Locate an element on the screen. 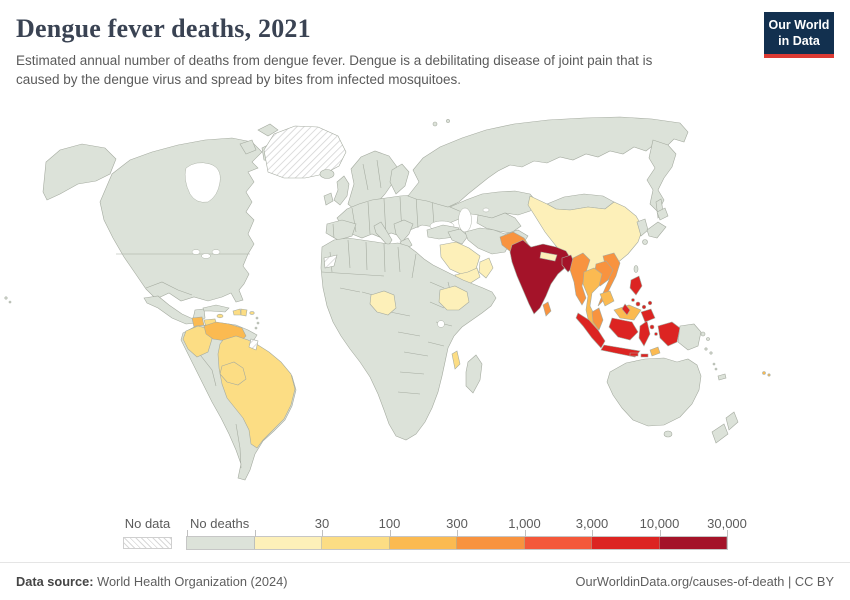 This screenshot has width=850, height=600. country-nigeria is located at coordinates (383, 303).